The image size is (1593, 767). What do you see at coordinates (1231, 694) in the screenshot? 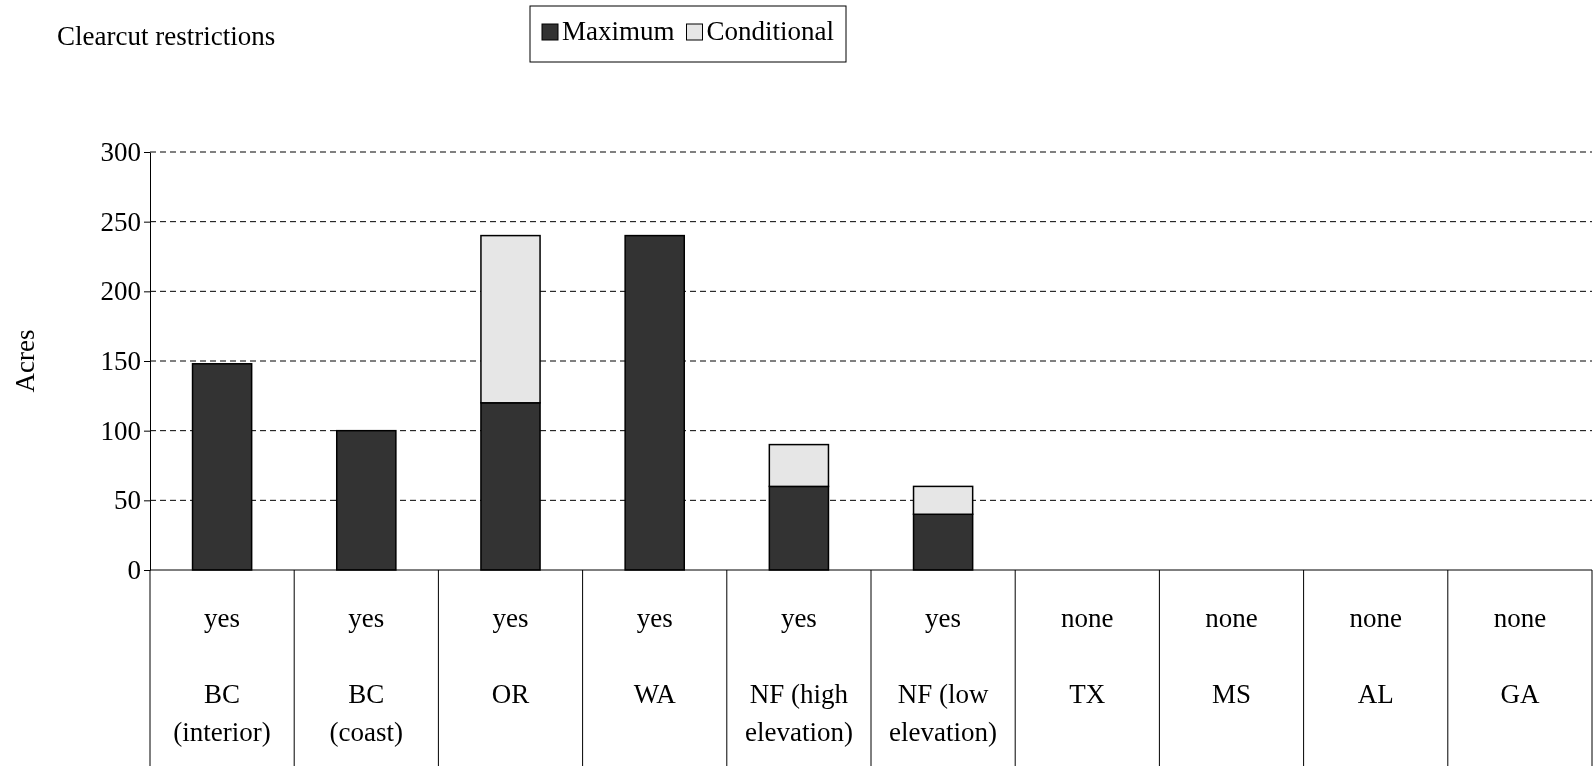
I see `x-tick-label: MS` at bounding box center [1231, 694].